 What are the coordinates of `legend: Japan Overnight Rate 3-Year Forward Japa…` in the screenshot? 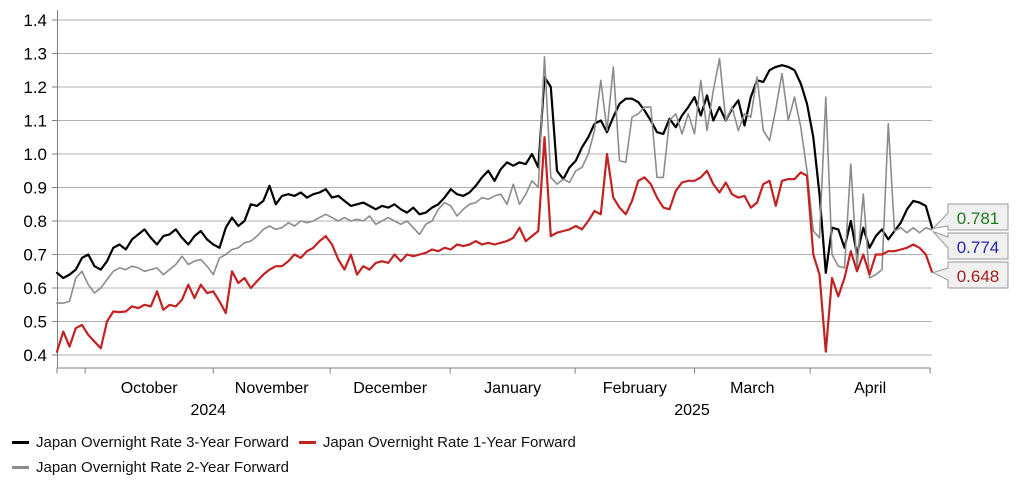 It's located at (512, 455).